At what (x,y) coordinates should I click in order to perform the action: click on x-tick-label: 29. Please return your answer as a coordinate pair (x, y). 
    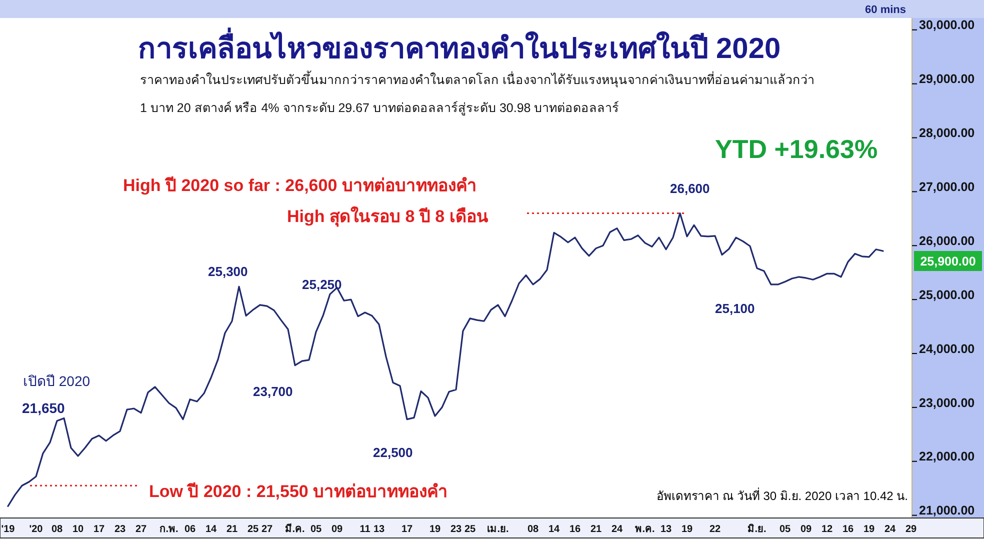
    Looking at the image, I should click on (911, 529).